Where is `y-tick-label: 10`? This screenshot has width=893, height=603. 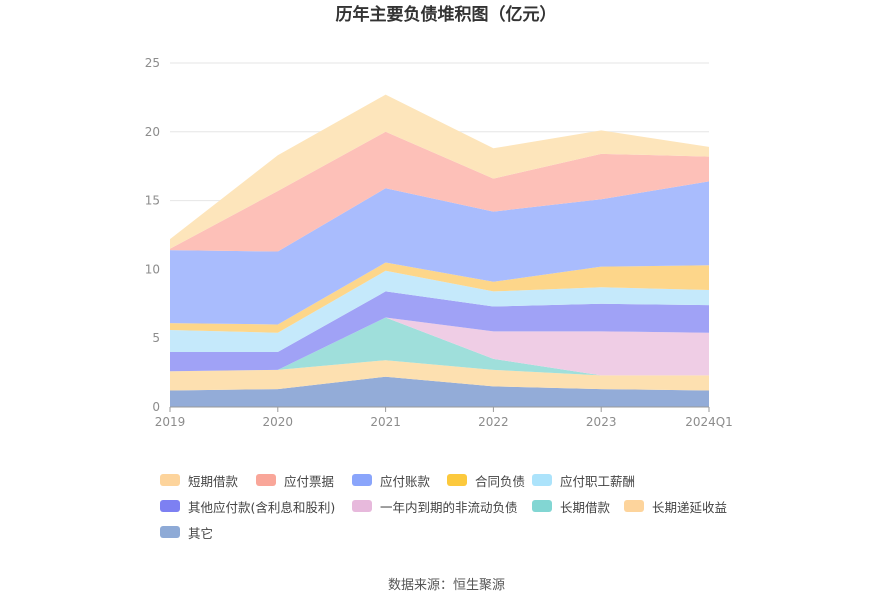
y-tick-label: 10 is located at coordinates (152, 269).